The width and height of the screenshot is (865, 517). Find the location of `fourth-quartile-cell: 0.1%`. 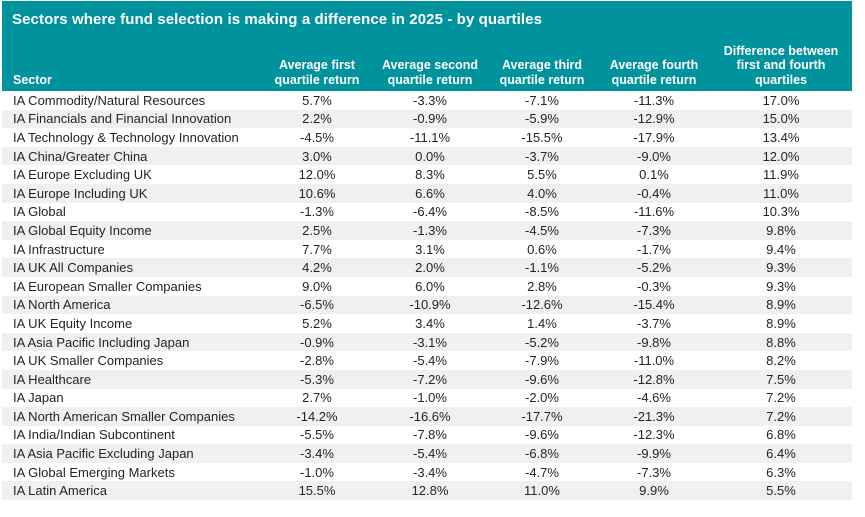

fourth-quartile-cell: 0.1% is located at coordinates (654, 175).